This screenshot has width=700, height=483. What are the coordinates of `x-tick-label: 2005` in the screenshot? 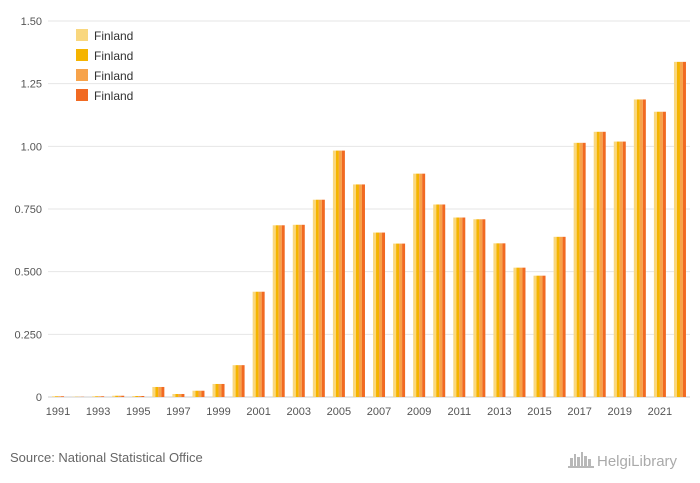 It's located at (339, 412).